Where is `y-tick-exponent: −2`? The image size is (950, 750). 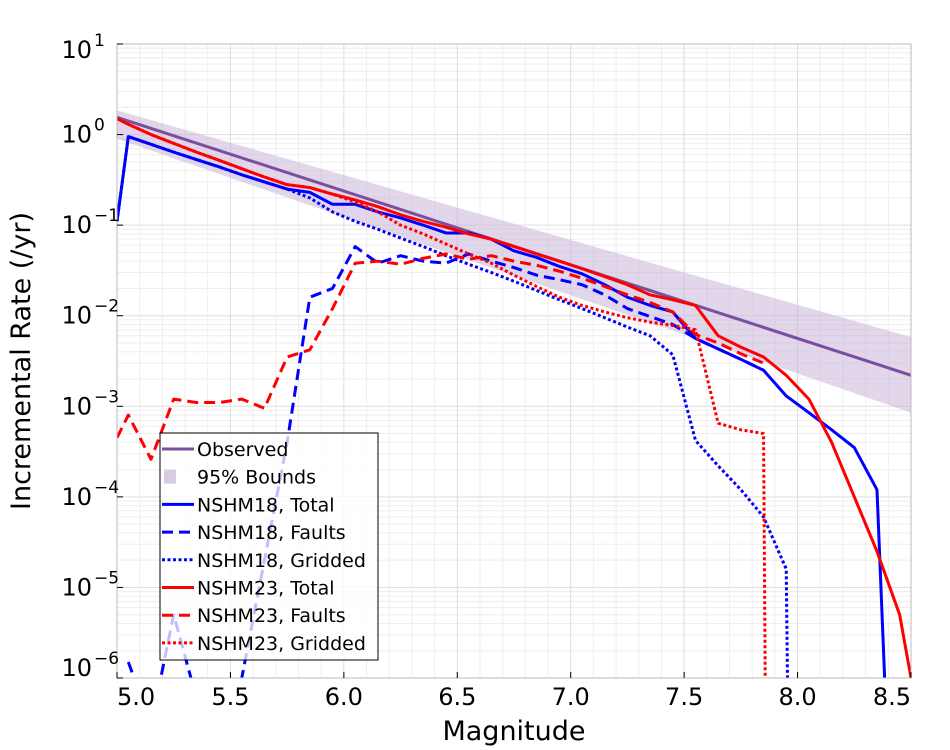 y-tick-exponent: −2 is located at coordinates (106, 307).